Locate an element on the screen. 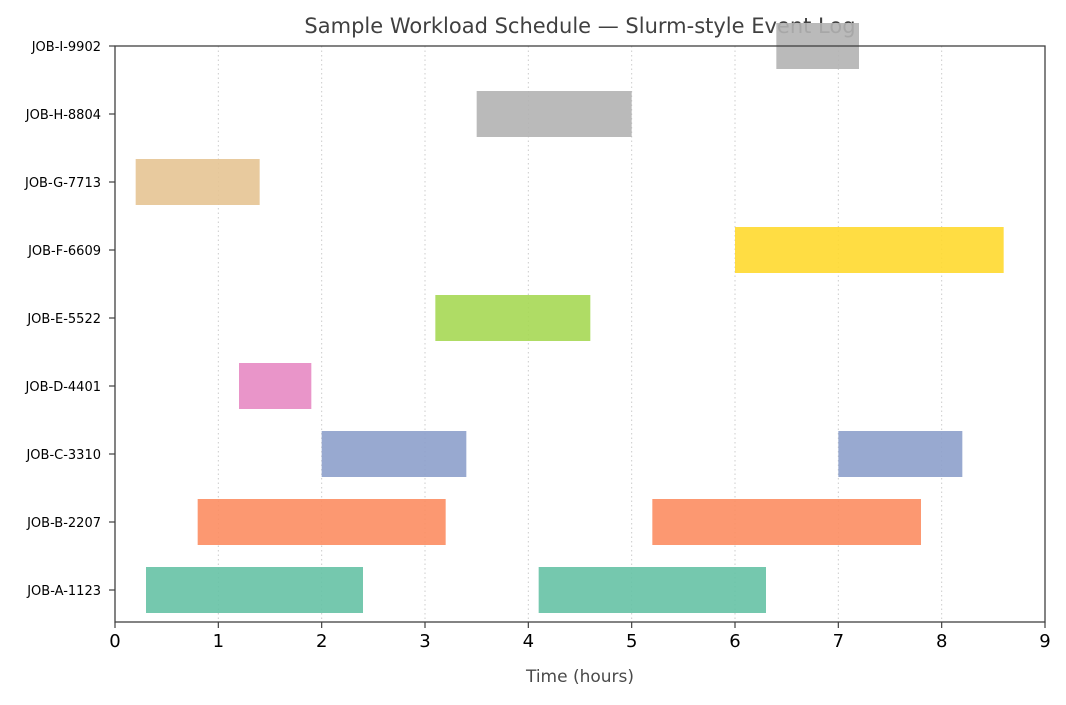 Image resolution: width=1066 pixels, height=705 pixels. x-axis: 0 1 2 3 4 5 6 7 8 9 is located at coordinates (580, 637).